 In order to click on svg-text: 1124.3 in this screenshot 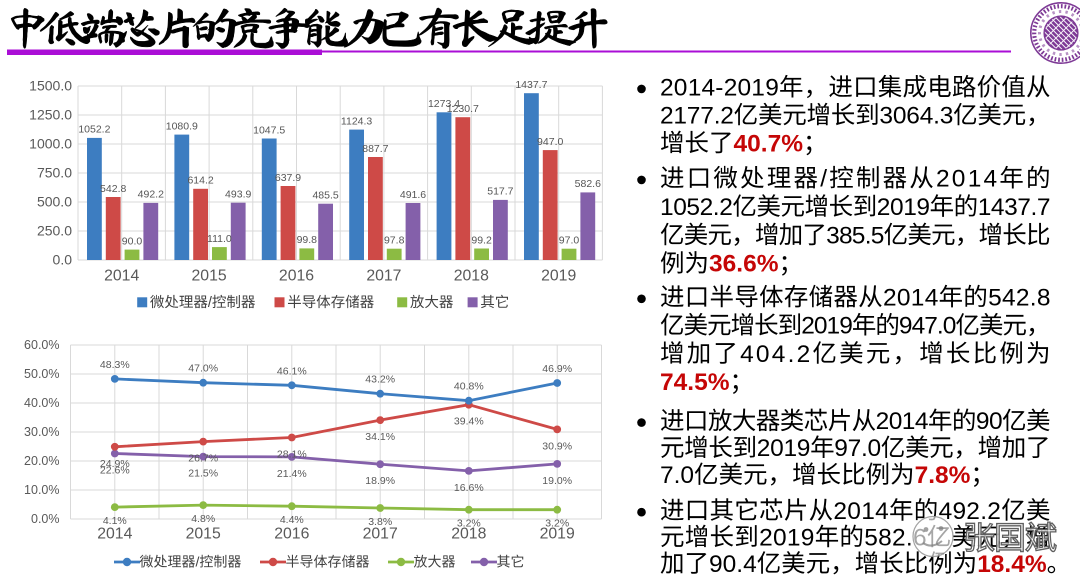, I will do `click(356, 121)`.